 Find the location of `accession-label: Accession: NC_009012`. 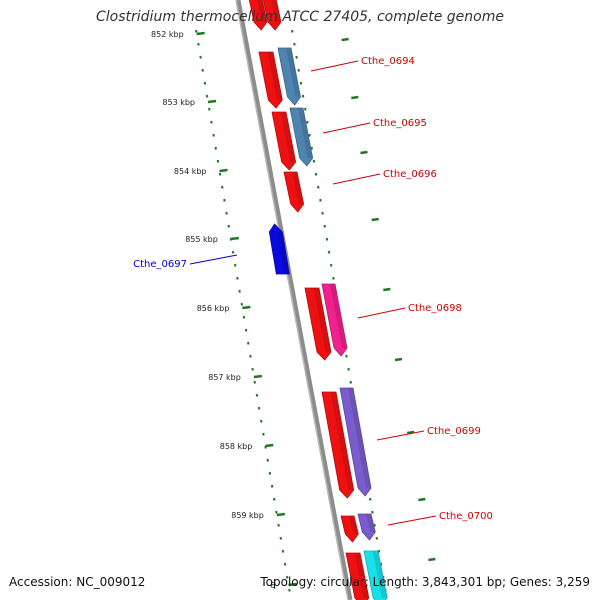

accession-label: Accession: NC_009012 is located at coordinates (77, 582).